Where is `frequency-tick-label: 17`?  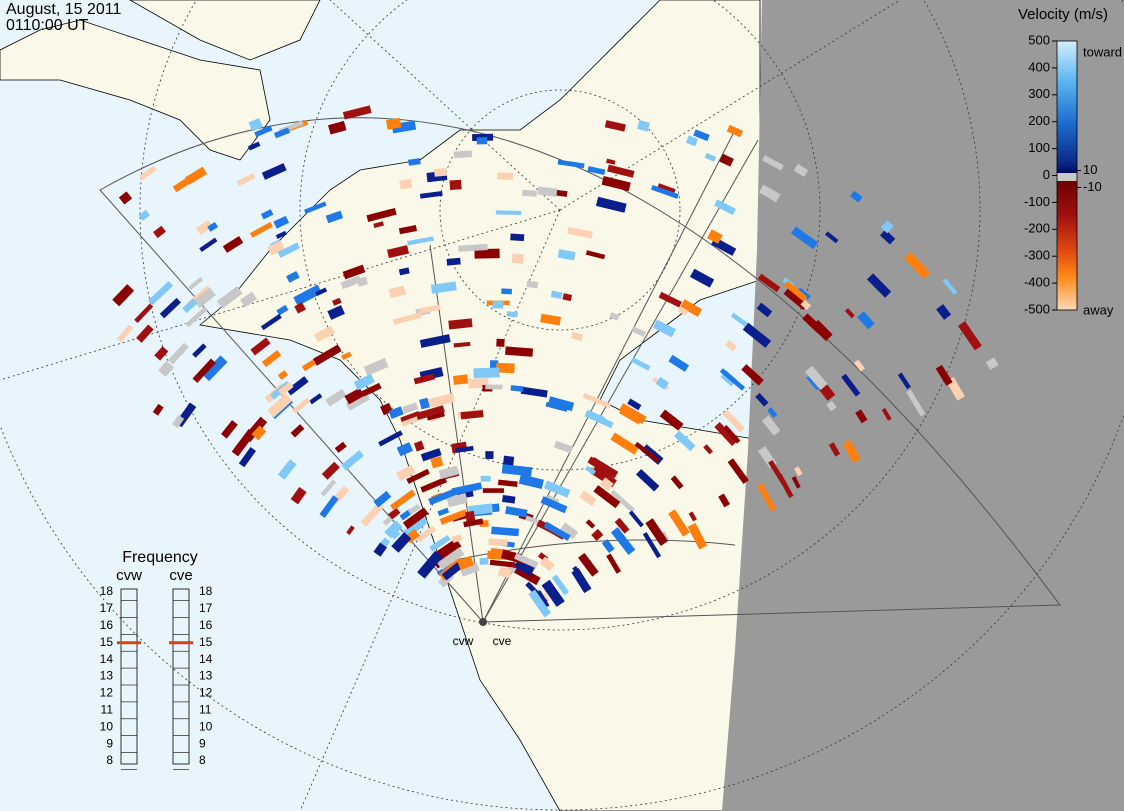 frequency-tick-label: 17 is located at coordinates (206, 608).